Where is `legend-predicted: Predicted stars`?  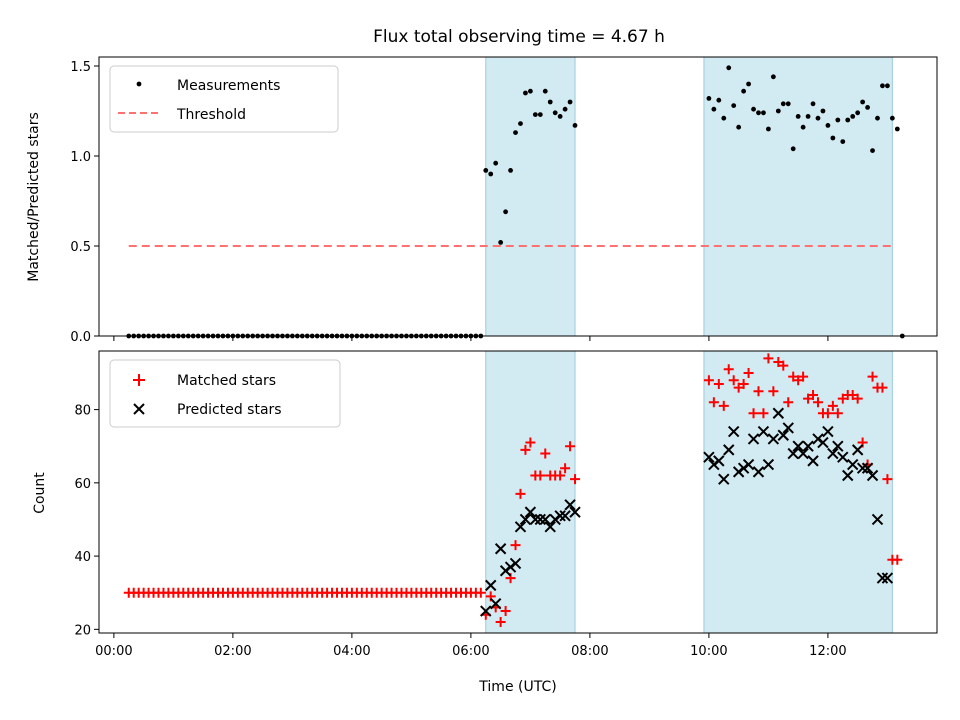 legend-predicted: Predicted stars is located at coordinates (229, 410).